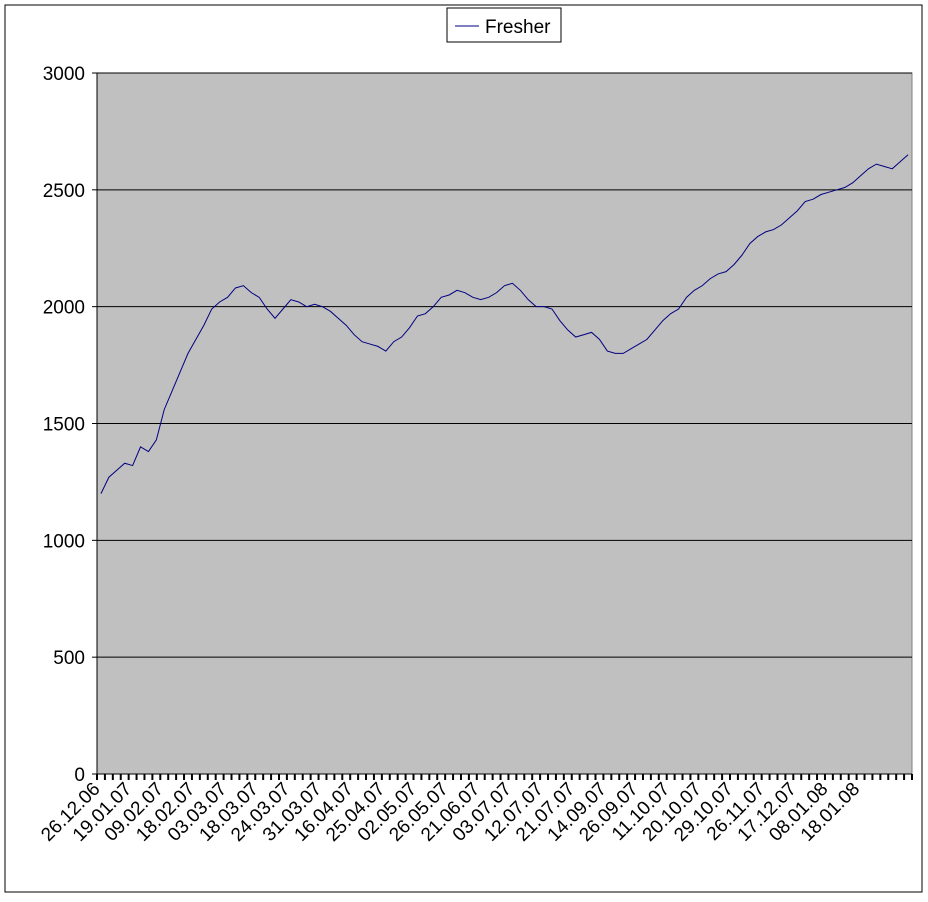 This screenshot has width=928, height=902. Describe the element at coordinates (64, 425) in the screenshot. I see `y-tick-label: 1500` at that location.